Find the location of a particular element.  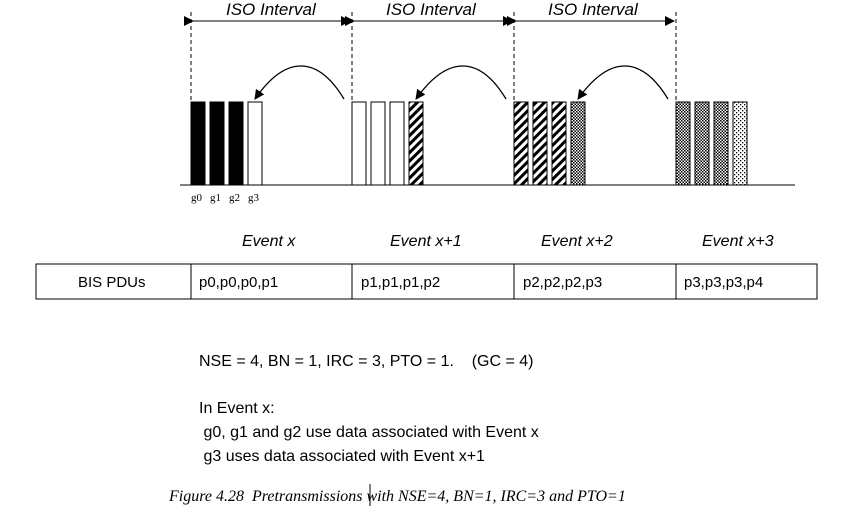

bar-x3-g0 is located at coordinates (683, 143).